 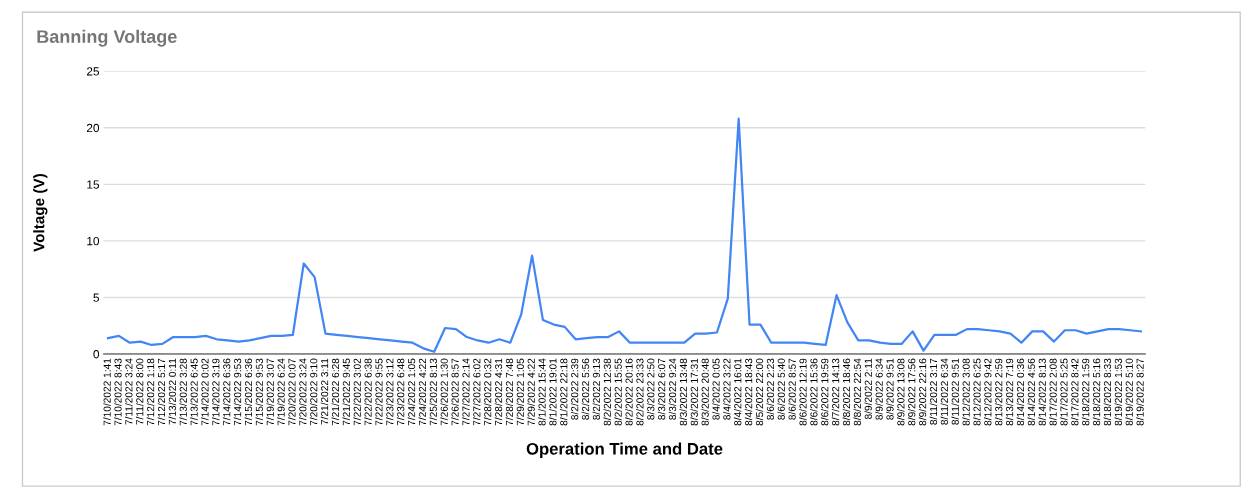 I want to click on x-tick-label: 8/3/2022 2:50, so click(x=650, y=389).